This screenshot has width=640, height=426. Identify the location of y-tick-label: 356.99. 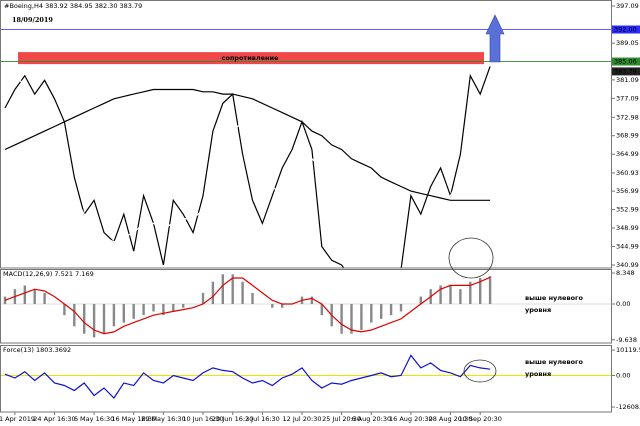
(627, 191).